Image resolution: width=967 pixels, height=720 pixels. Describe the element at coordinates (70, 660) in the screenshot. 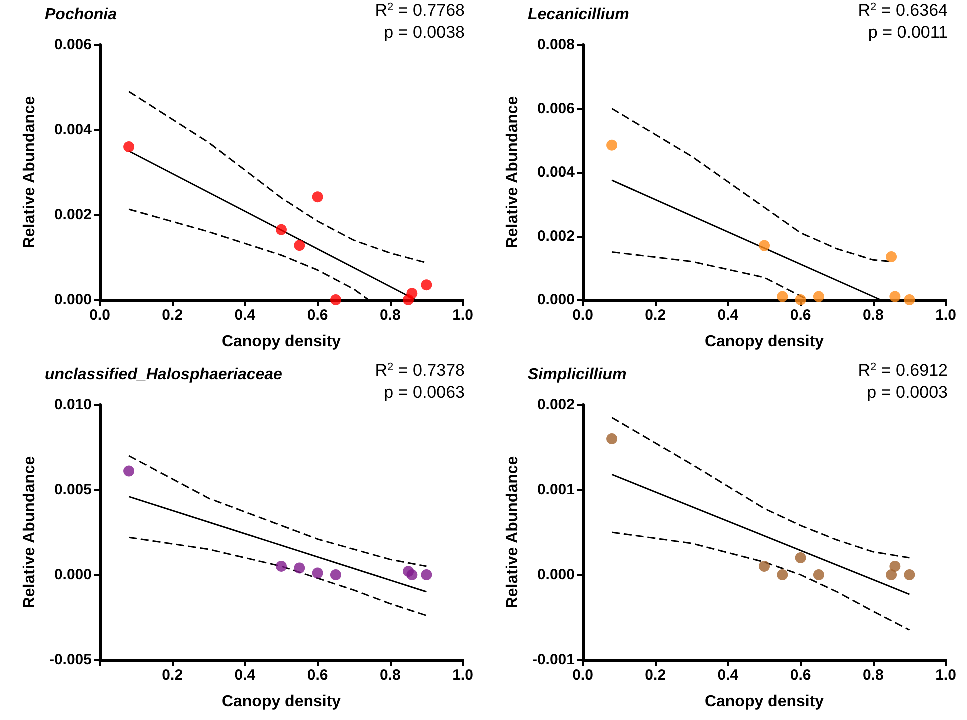

I see `y-tick-label: -0.005` at that location.